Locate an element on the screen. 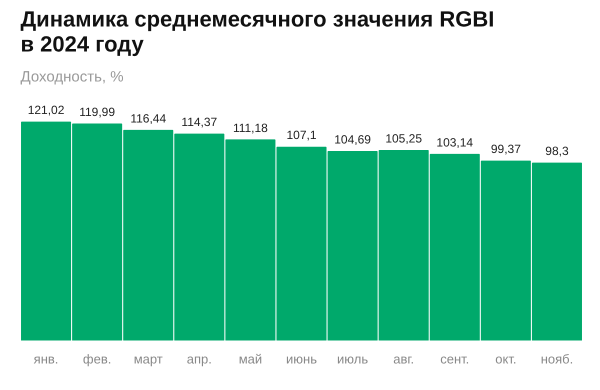 Image resolution: width=600 pixels, height=390 pixels. chart-subtitle: Доходность, % is located at coordinates (72, 77).